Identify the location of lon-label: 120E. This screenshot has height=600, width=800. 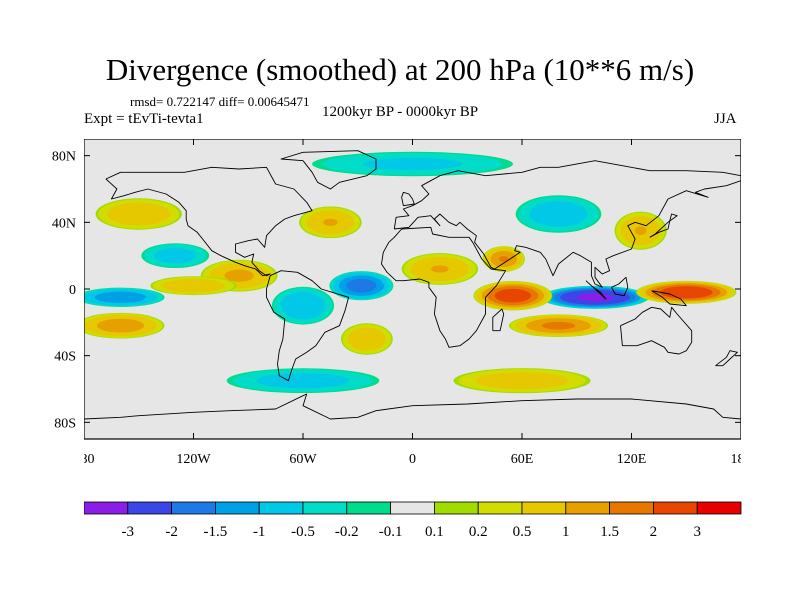
(632, 459).